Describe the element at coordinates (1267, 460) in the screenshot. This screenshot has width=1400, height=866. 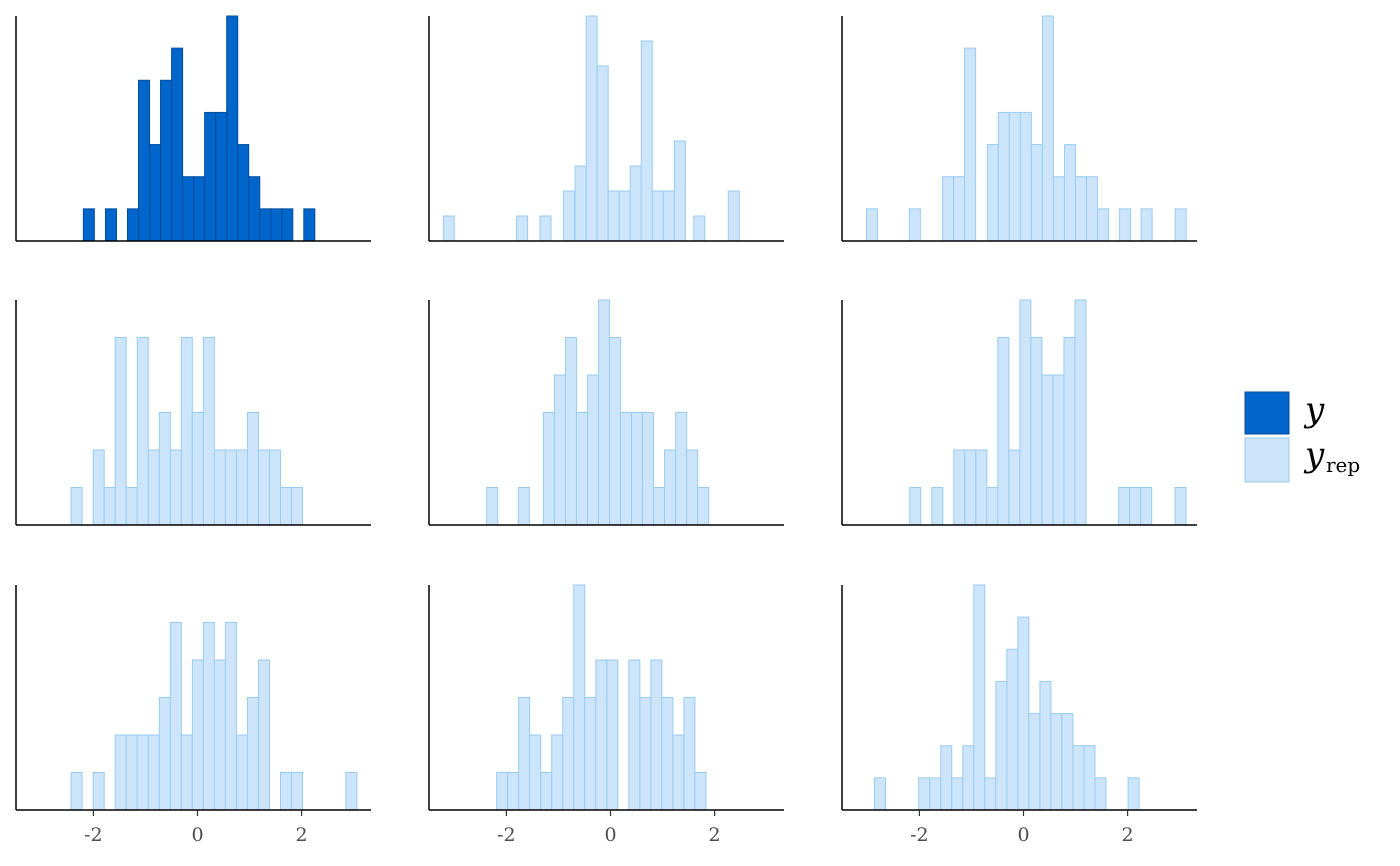
I see `legend-key-yrep` at that location.